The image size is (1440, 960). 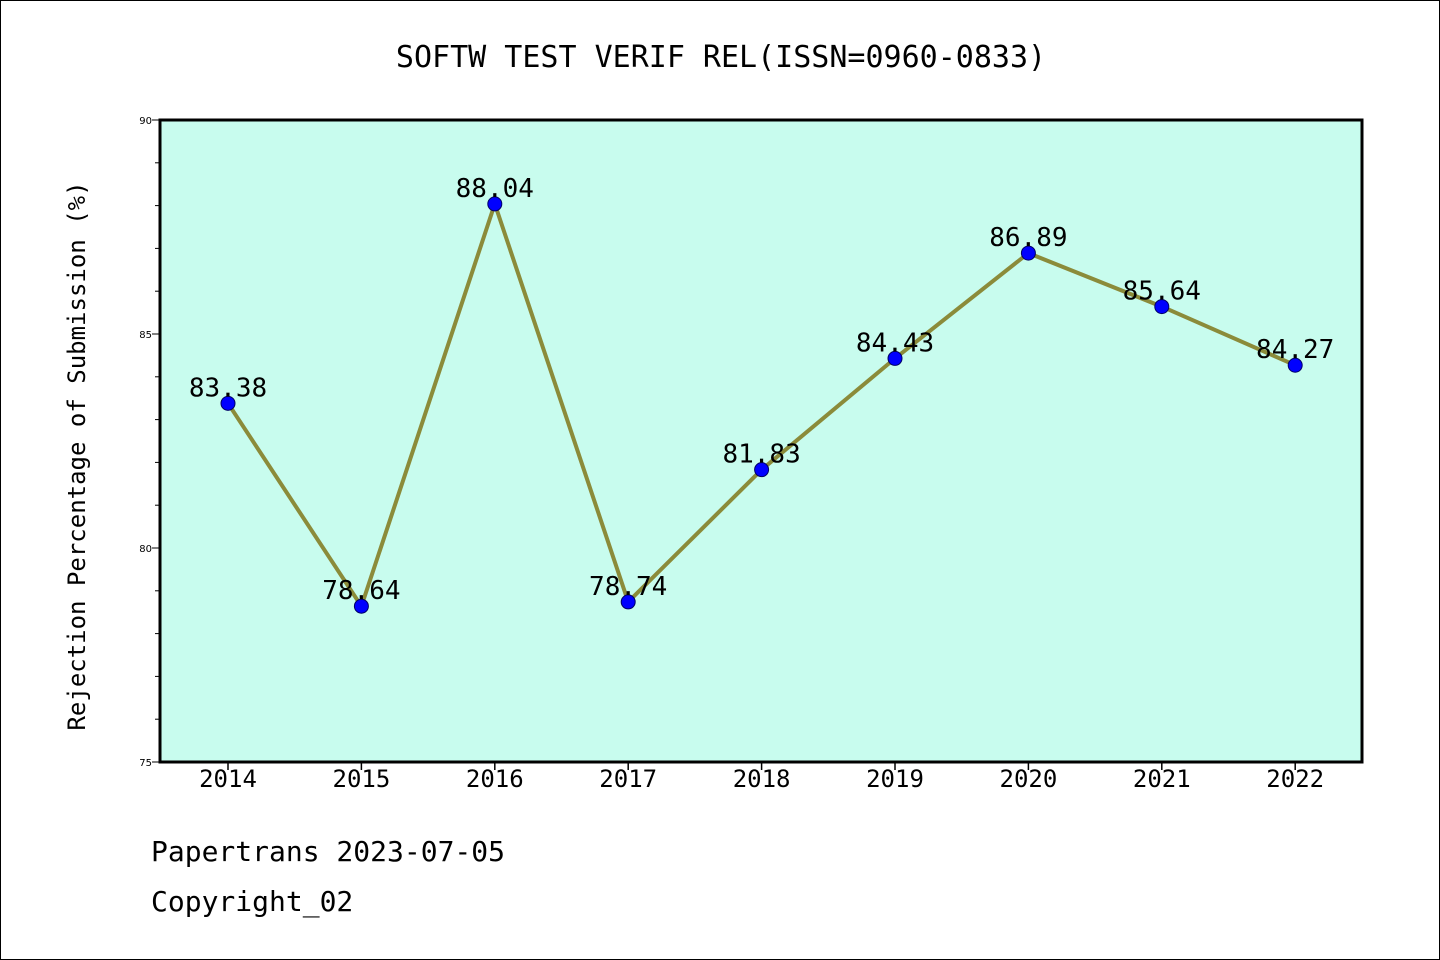 I want to click on chart-title: SOFTW TEST VERIF REL(ISSN=0960-0833), so click(x=721, y=57).